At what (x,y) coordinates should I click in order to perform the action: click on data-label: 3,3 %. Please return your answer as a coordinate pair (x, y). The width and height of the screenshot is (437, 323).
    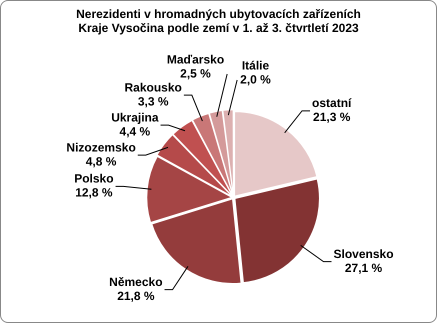
    Looking at the image, I should click on (153, 101).